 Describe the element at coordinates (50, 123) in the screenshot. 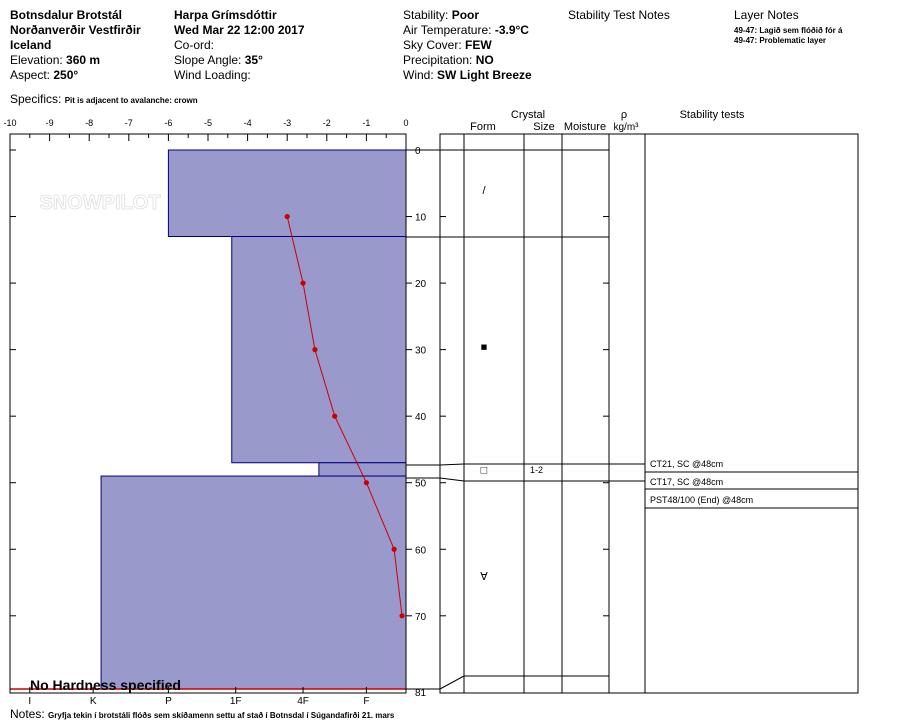

I see `temp-tick-label: -9` at that location.